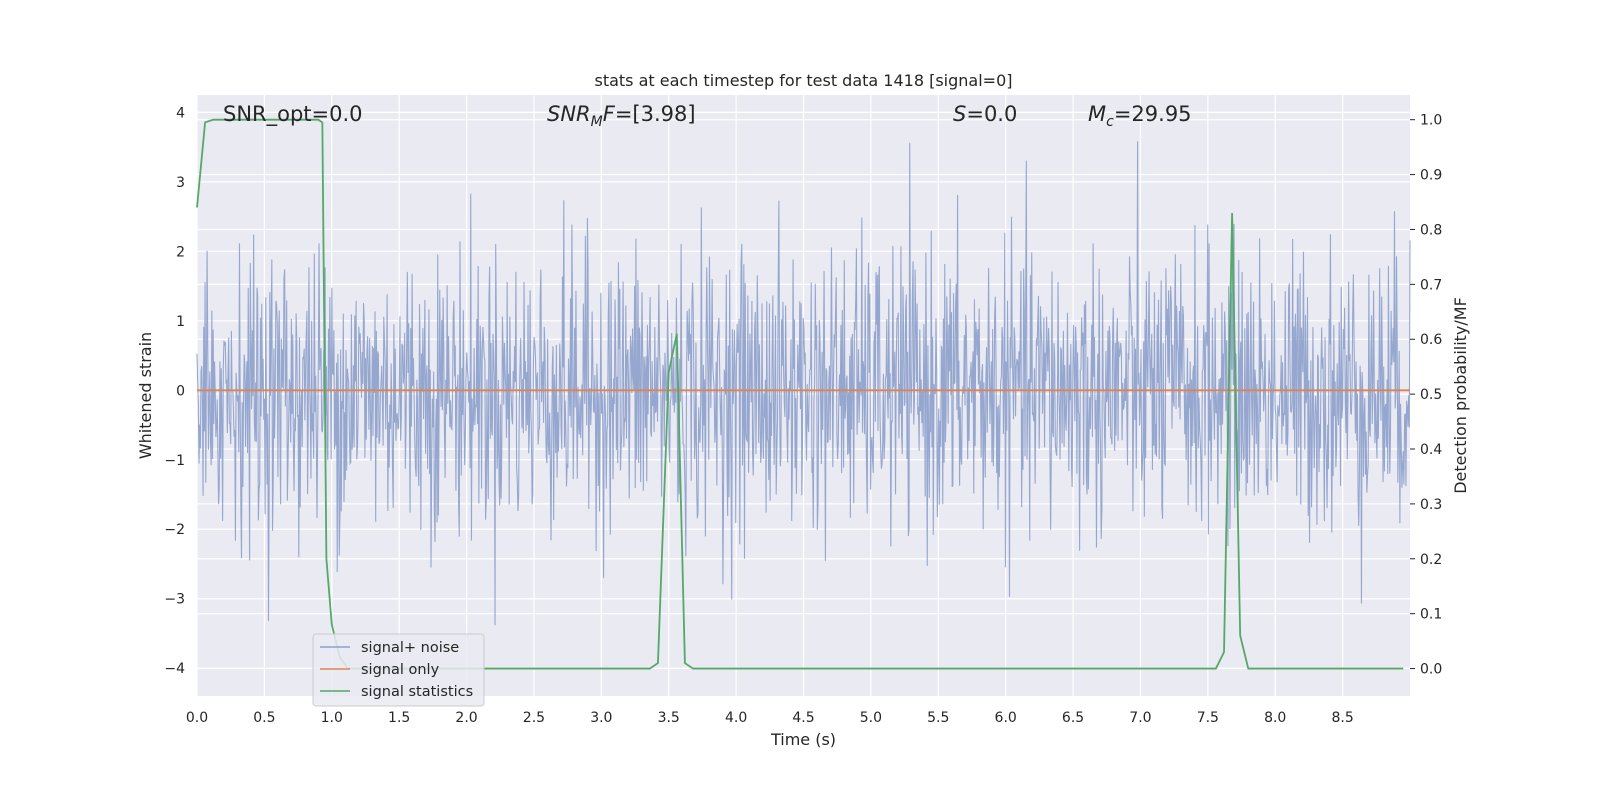 The width and height of the screenshot is (1600, 800). I want to click on x-tick-label: 1.0, so click(332, 718).